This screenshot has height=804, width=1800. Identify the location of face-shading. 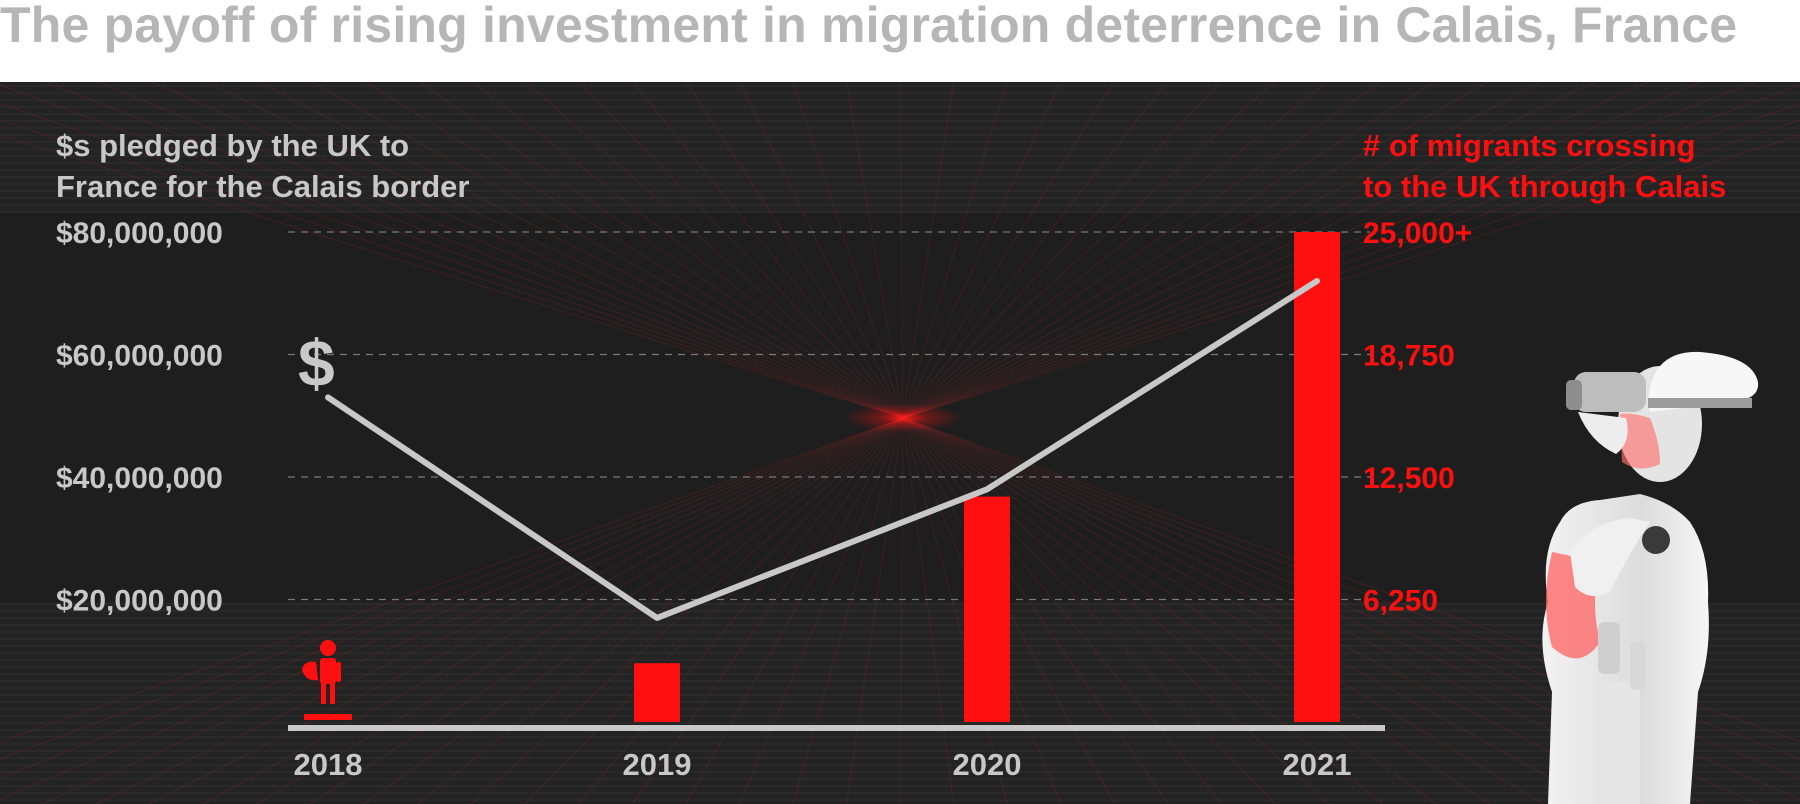
(1640, 441).